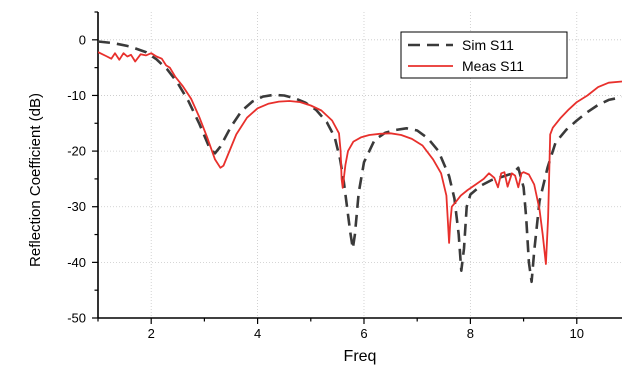  I want to click on legend-label-meas: Meas S11, so click(493, 66).